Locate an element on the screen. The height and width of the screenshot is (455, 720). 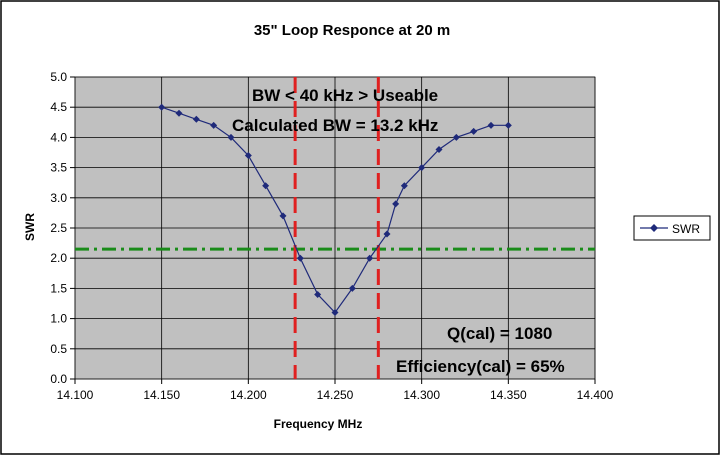
y-axis-title: SWR is located at coordinates (30, 227).